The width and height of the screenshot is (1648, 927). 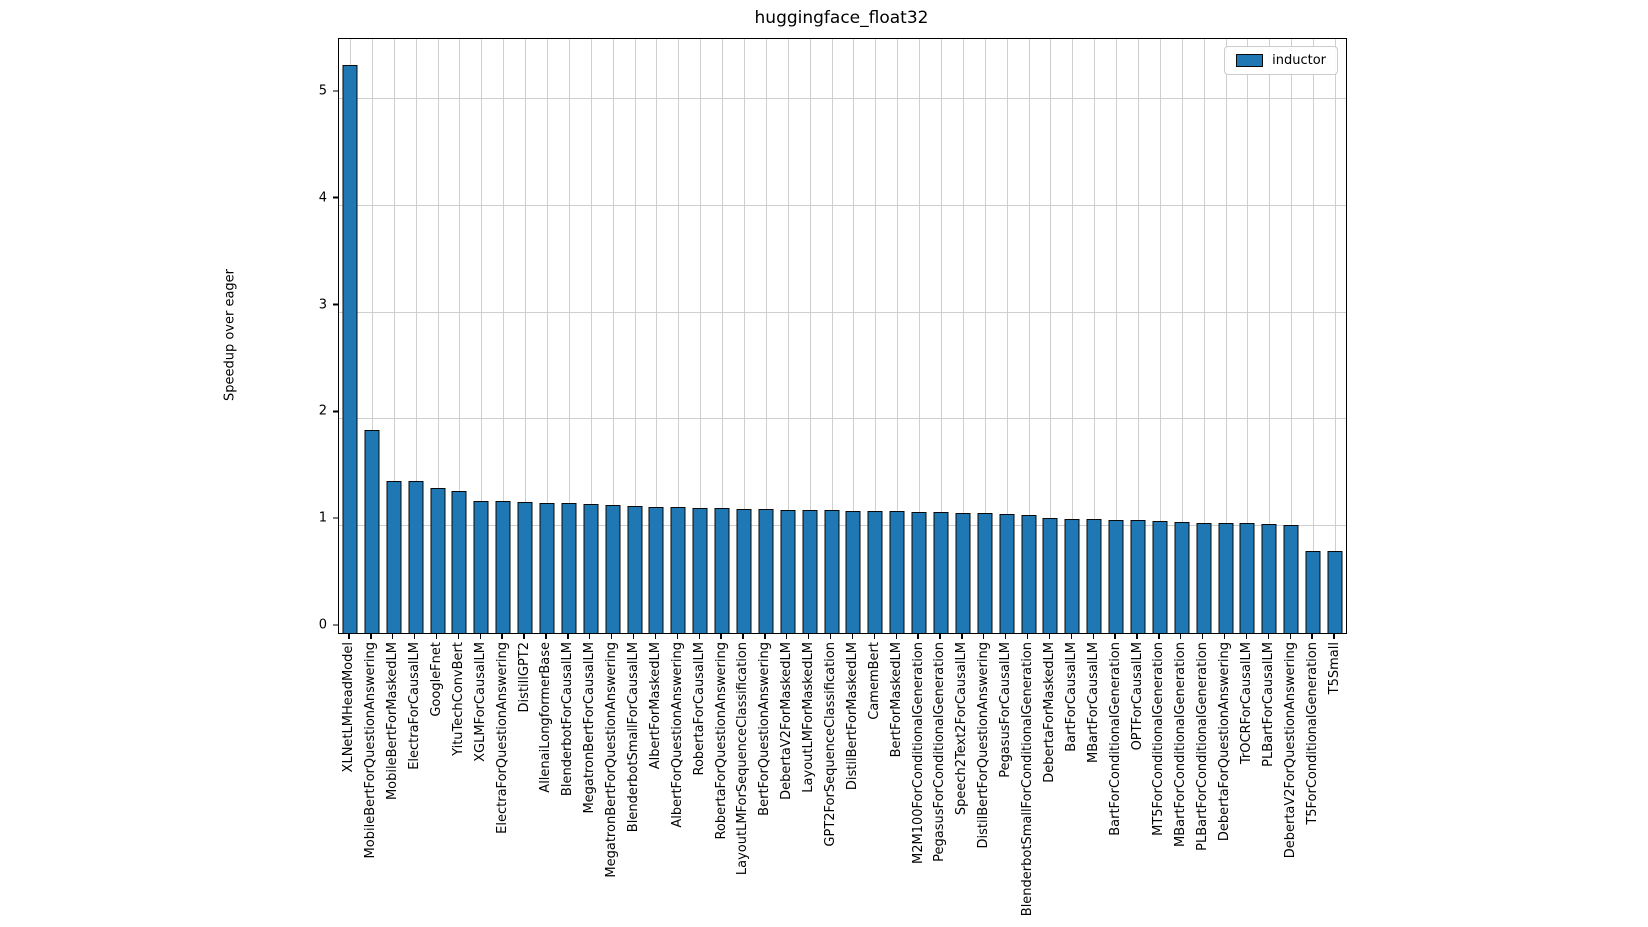 What do you see at coordinates (722, 570) in the screenshot?
I see `bar-RobertaForQuestionAnswering` at bounding box center [722, 570].